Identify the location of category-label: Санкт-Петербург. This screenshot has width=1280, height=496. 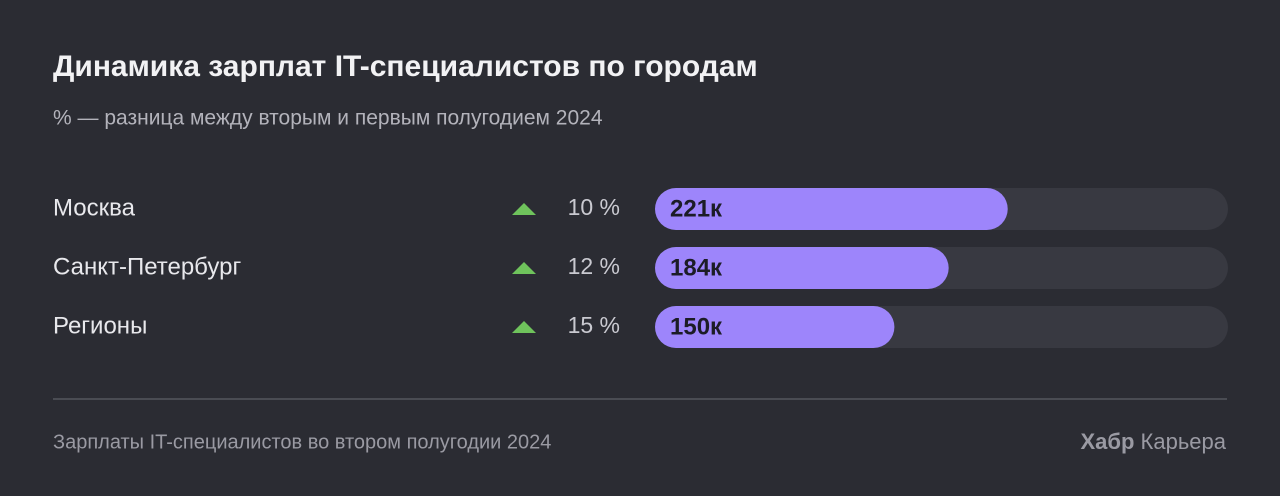
(147, 266).